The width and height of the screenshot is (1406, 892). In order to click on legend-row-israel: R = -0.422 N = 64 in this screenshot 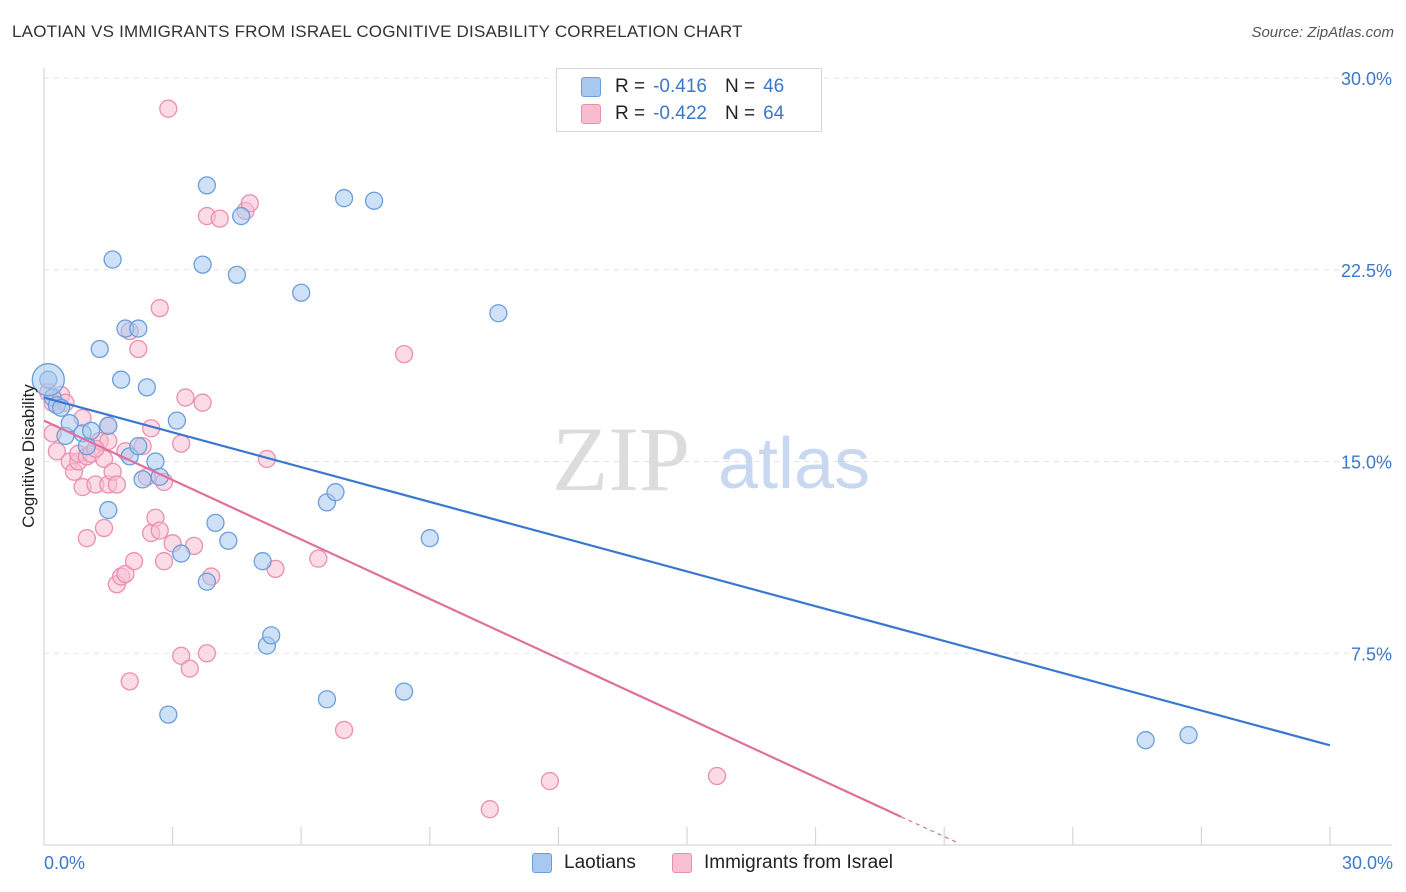, I will do `click(682, 114)`.